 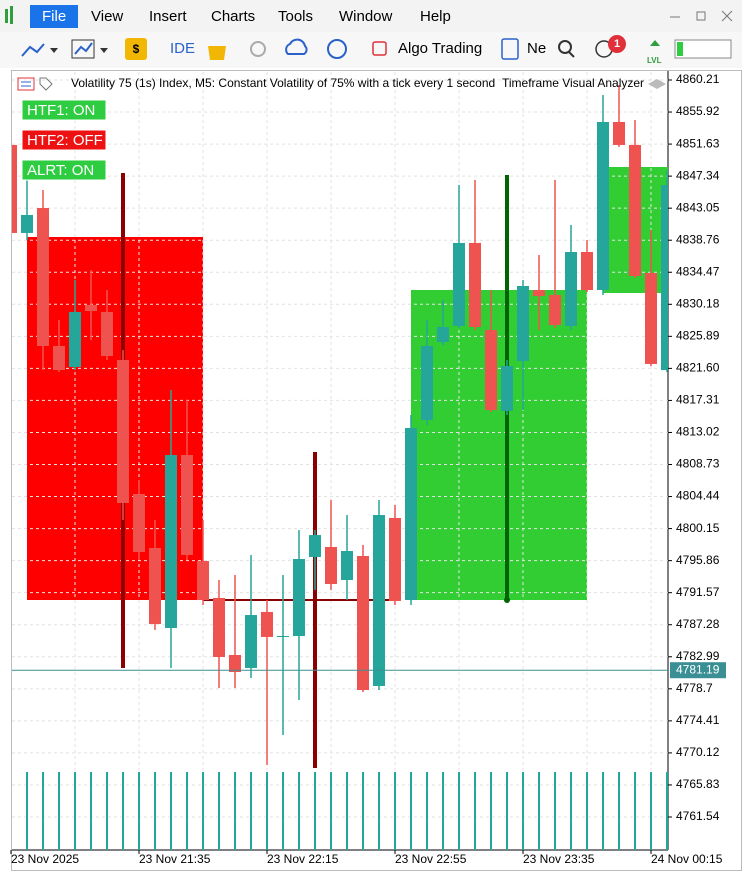 What do you see at coordinates (698, 303) in the screenshot?
I see `y-tick-label: 4830.18` at bounding box center [698, 303].